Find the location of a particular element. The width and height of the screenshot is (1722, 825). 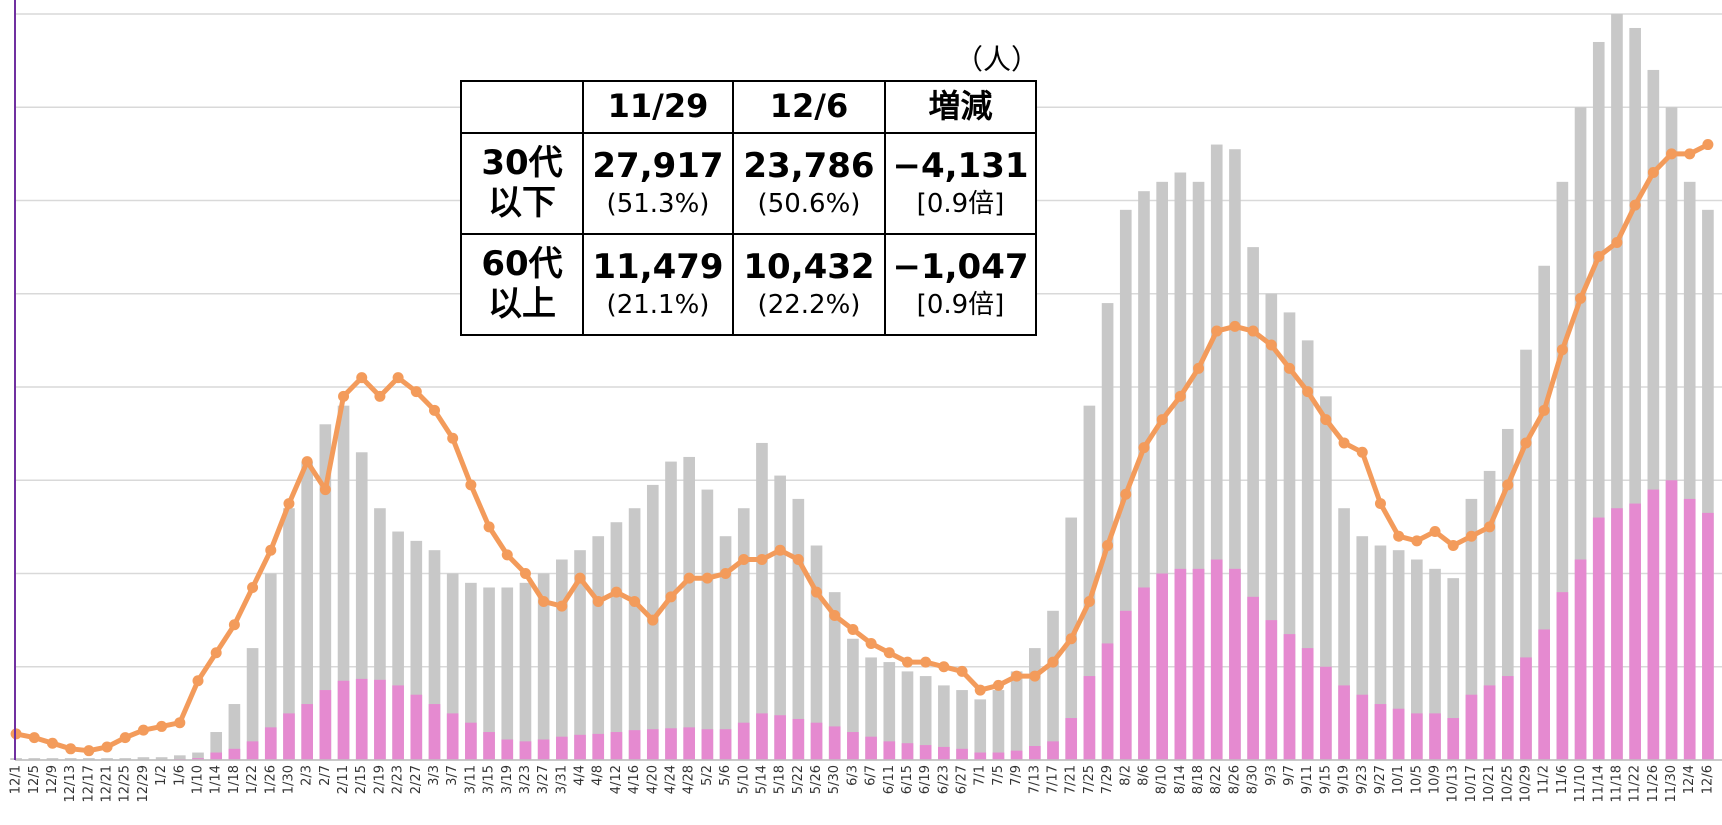

cell-value: −4,131 is located at coordinates (960, 166).